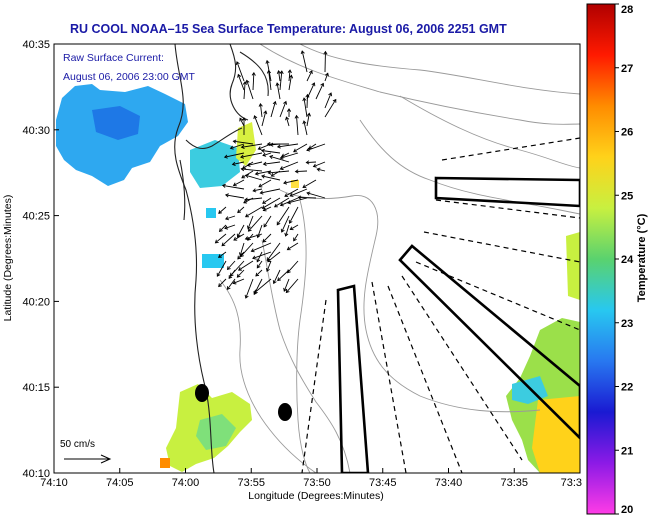 Image resolution: width=651 pixels, height=518 pixels. What do you see at coordinates (627, 260) in the screenshot?
I see `colorbar-tick-label: 24` at bounding box center [627, 260].